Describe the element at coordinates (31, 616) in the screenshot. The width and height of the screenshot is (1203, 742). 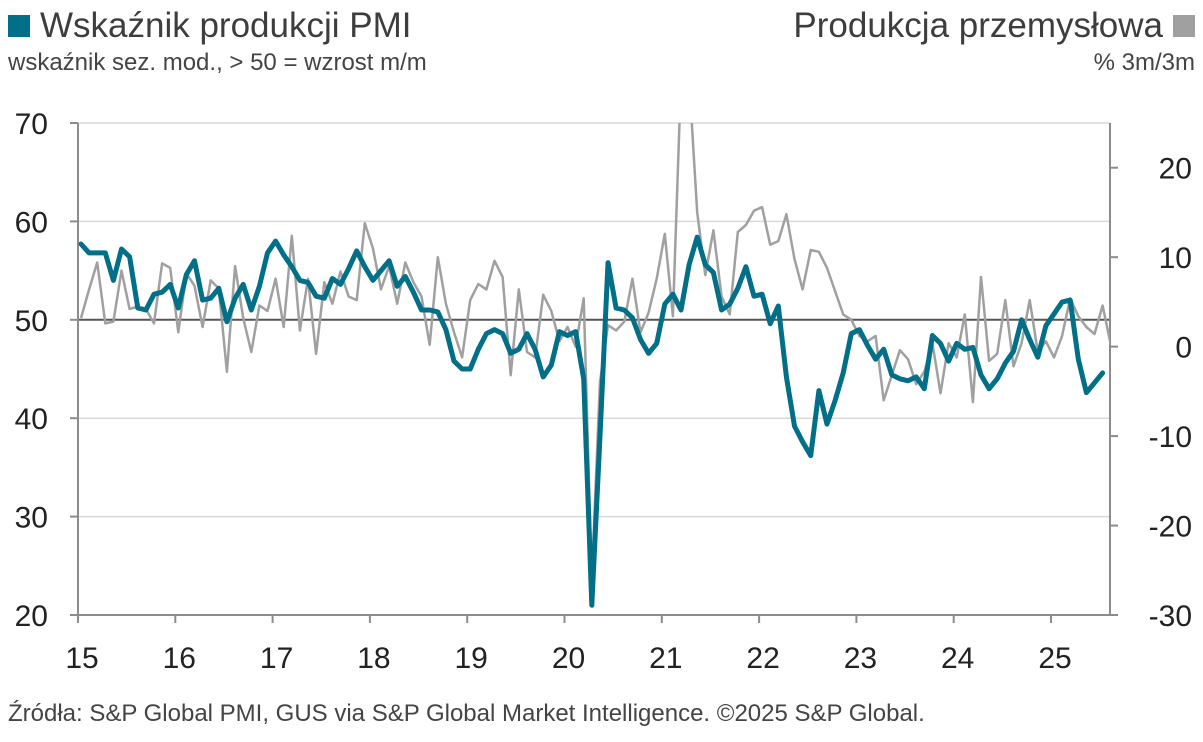
I see `left-tick-label: 20` at that location.